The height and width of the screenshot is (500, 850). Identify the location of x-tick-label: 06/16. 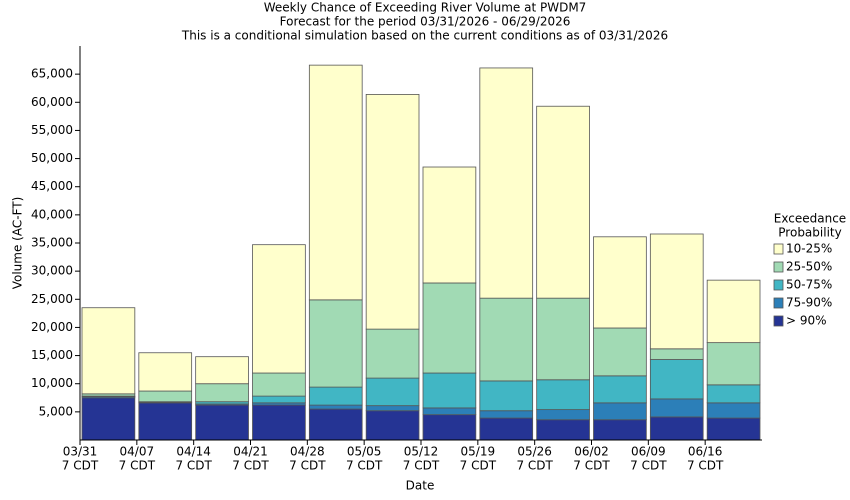
(705, 452).